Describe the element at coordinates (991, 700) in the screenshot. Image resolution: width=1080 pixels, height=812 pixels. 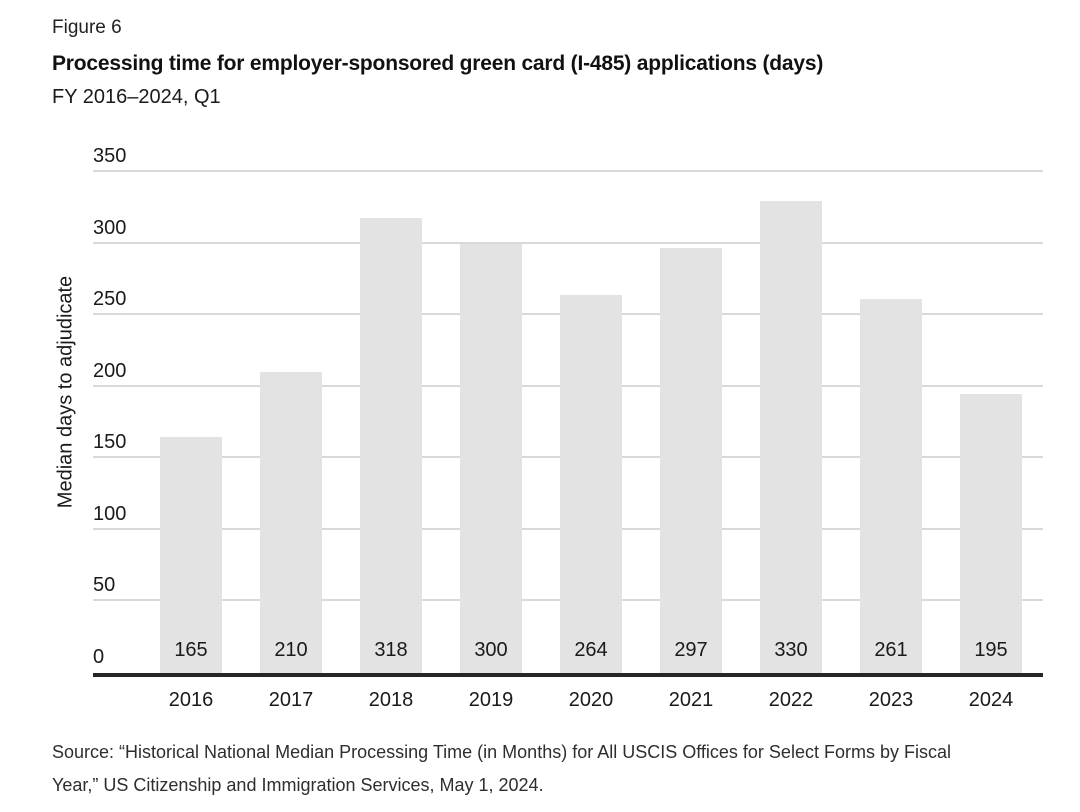
I see `x-tick-label-2024: 2024` at that location.